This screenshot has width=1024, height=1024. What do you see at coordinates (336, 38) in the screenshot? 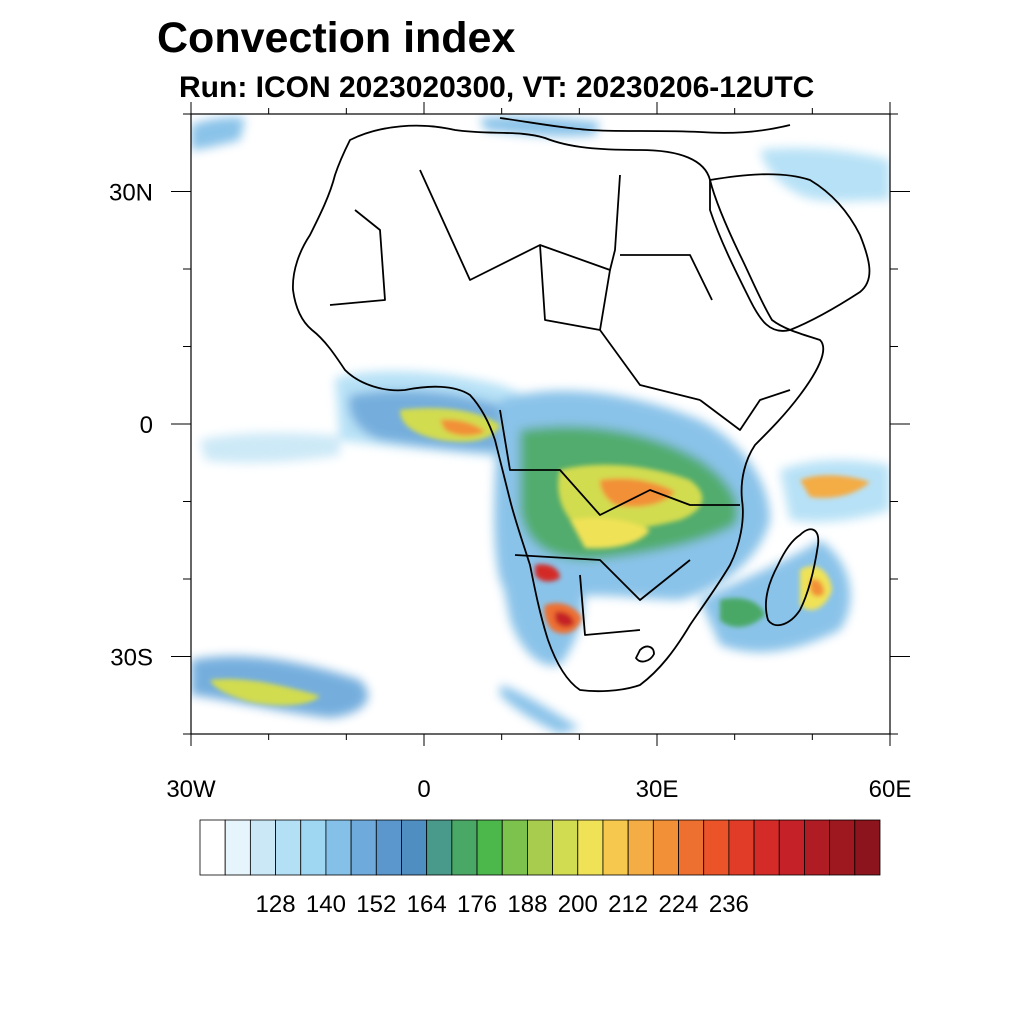
I see `map-title: Convection index` at bounding box center [336, 38].